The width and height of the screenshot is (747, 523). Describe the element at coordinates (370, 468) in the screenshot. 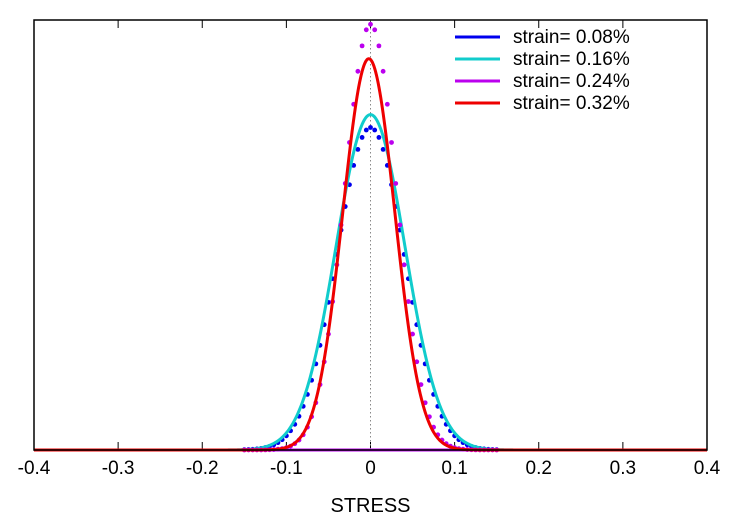

I see `x-tick-label: 0` at that location.